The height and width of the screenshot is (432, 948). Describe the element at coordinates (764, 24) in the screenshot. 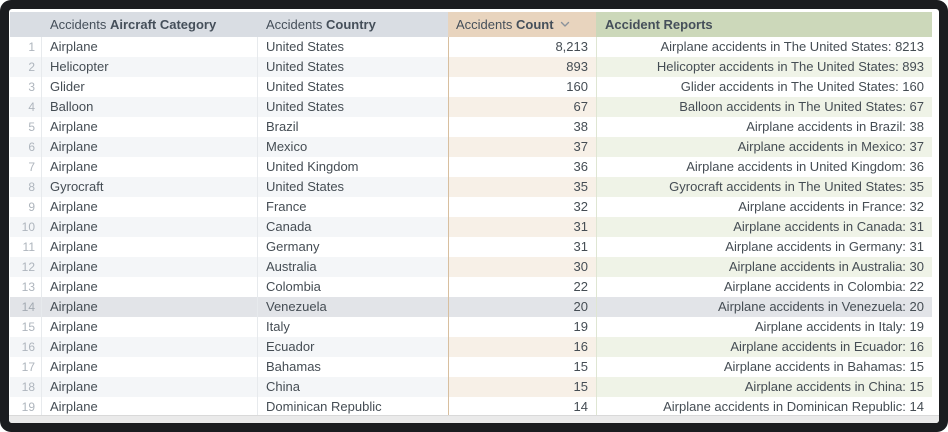

I see `column-header-accident-reports: Accident Reports` at that location.